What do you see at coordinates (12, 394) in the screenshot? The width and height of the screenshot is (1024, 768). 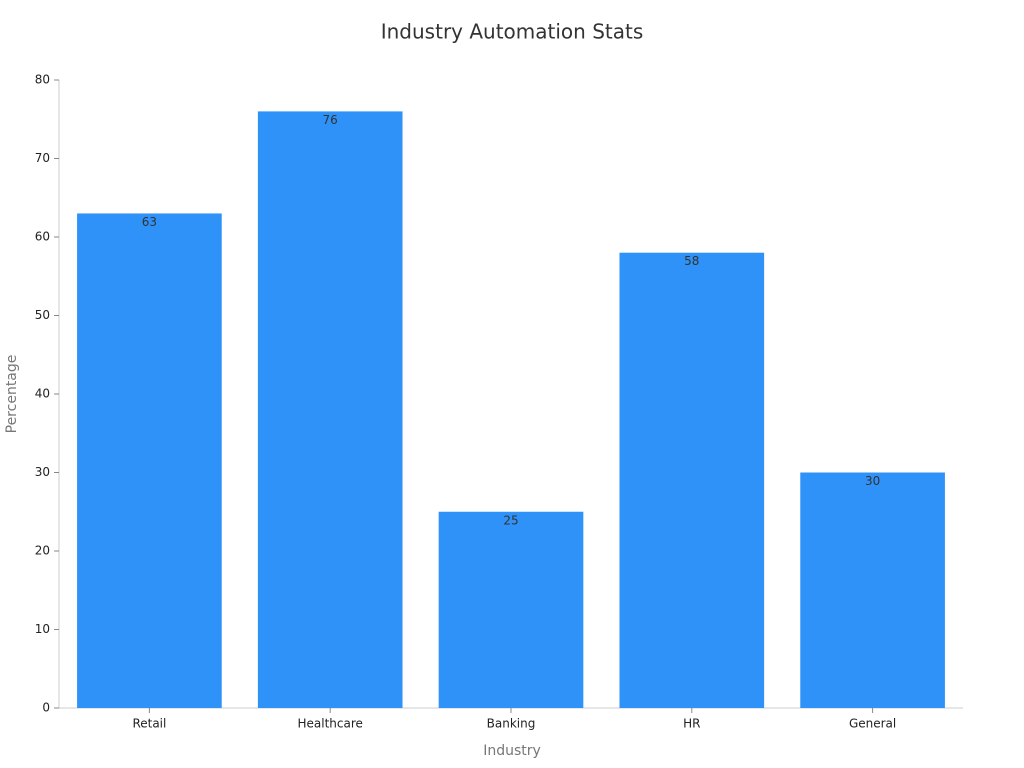 I see `y-axis-title: Percentage` at bounding box center [12, 394].